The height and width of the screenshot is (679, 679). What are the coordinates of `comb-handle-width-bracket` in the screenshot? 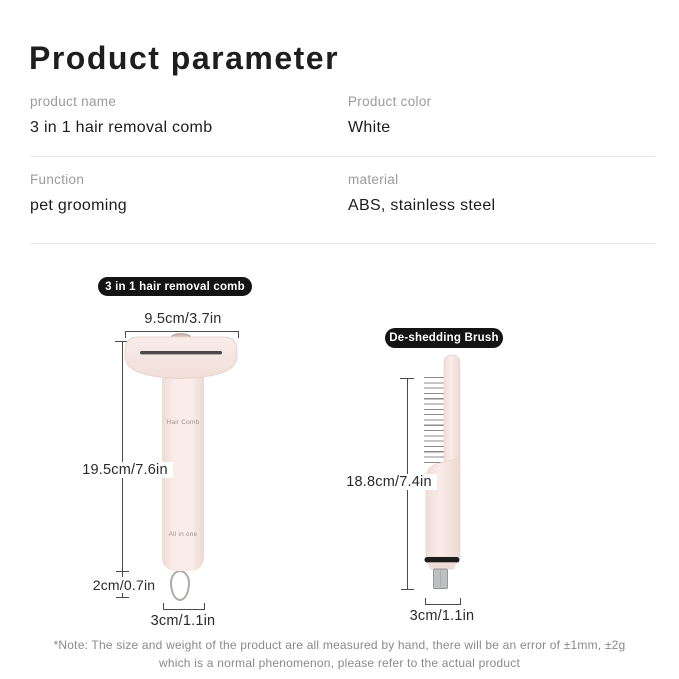 It's located at (184, 606).